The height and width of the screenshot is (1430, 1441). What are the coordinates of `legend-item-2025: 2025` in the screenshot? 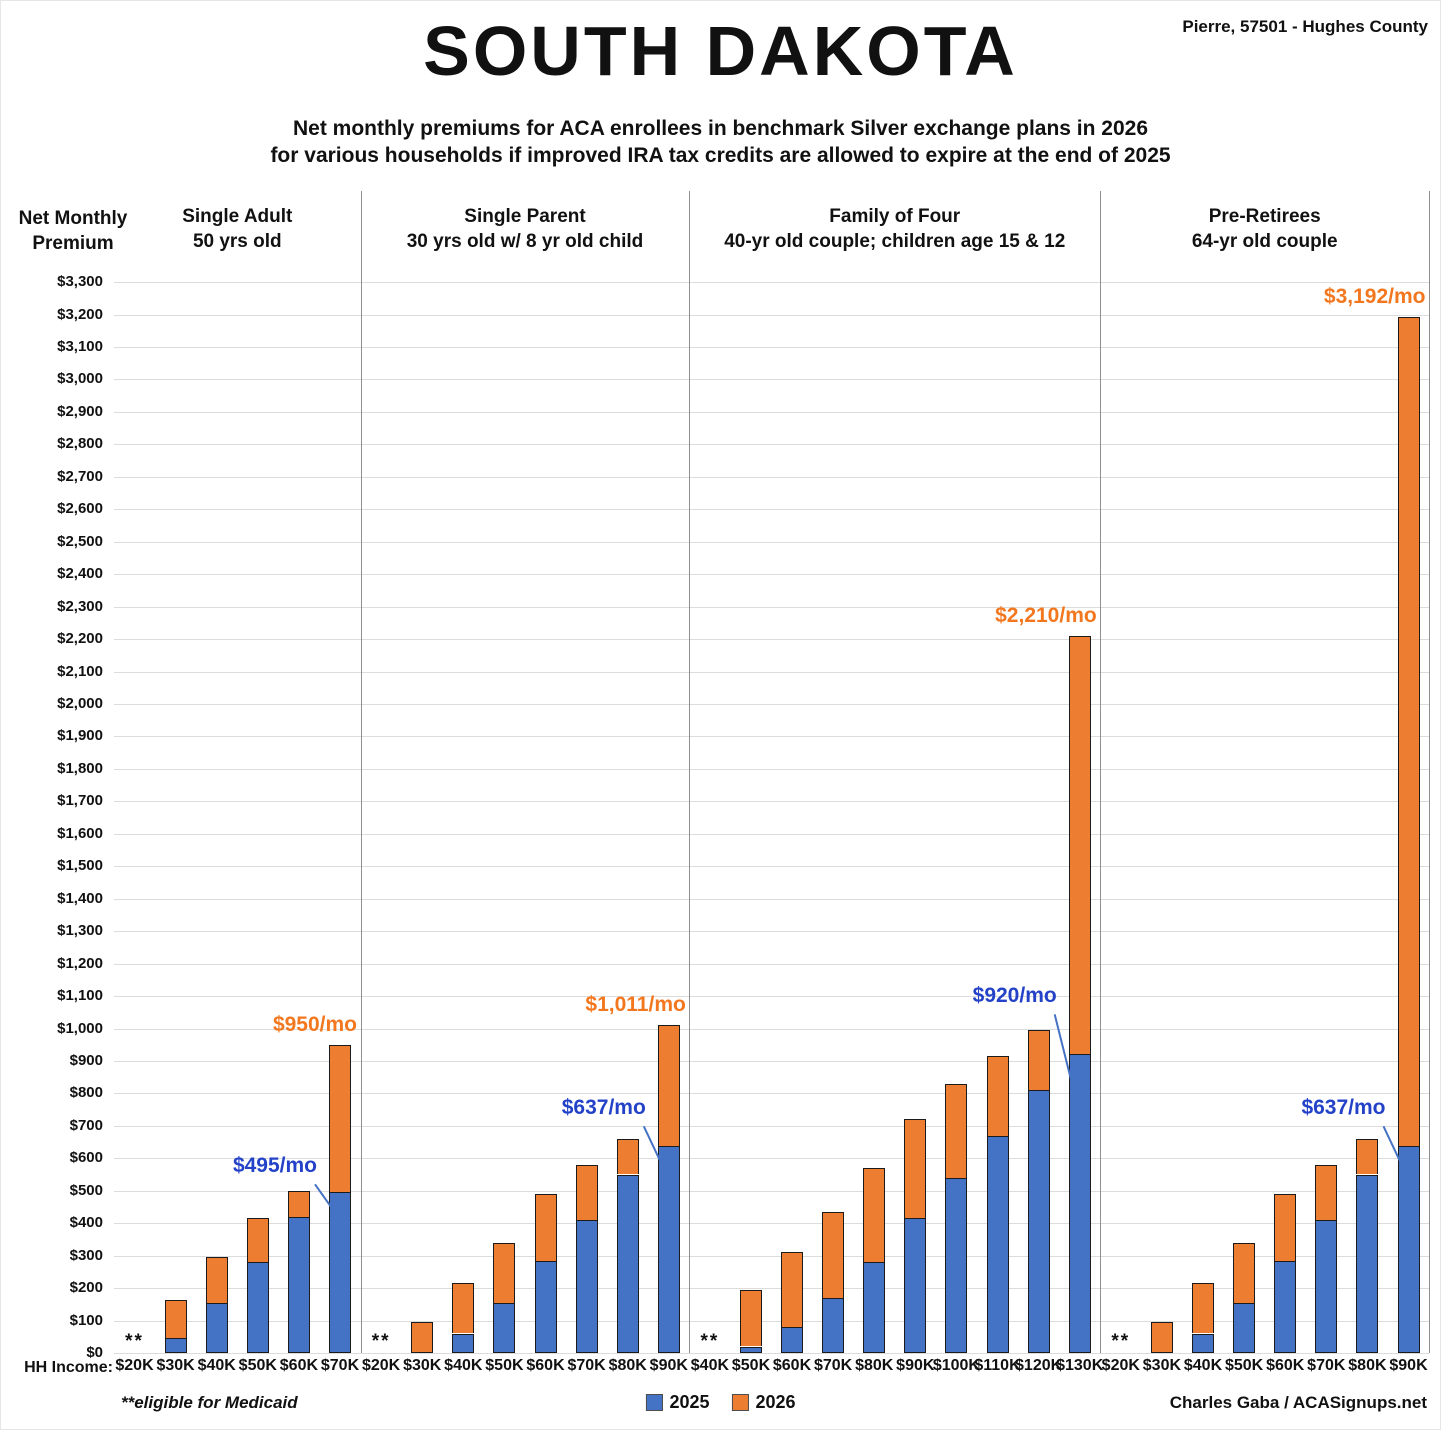 It's located at (677, 1402).